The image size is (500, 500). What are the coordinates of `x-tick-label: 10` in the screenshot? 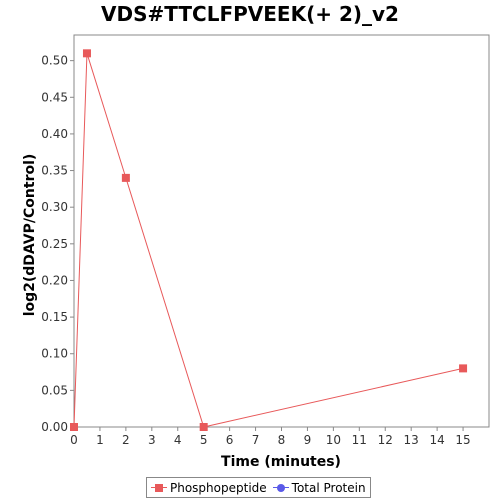 It's located at (333, 440).